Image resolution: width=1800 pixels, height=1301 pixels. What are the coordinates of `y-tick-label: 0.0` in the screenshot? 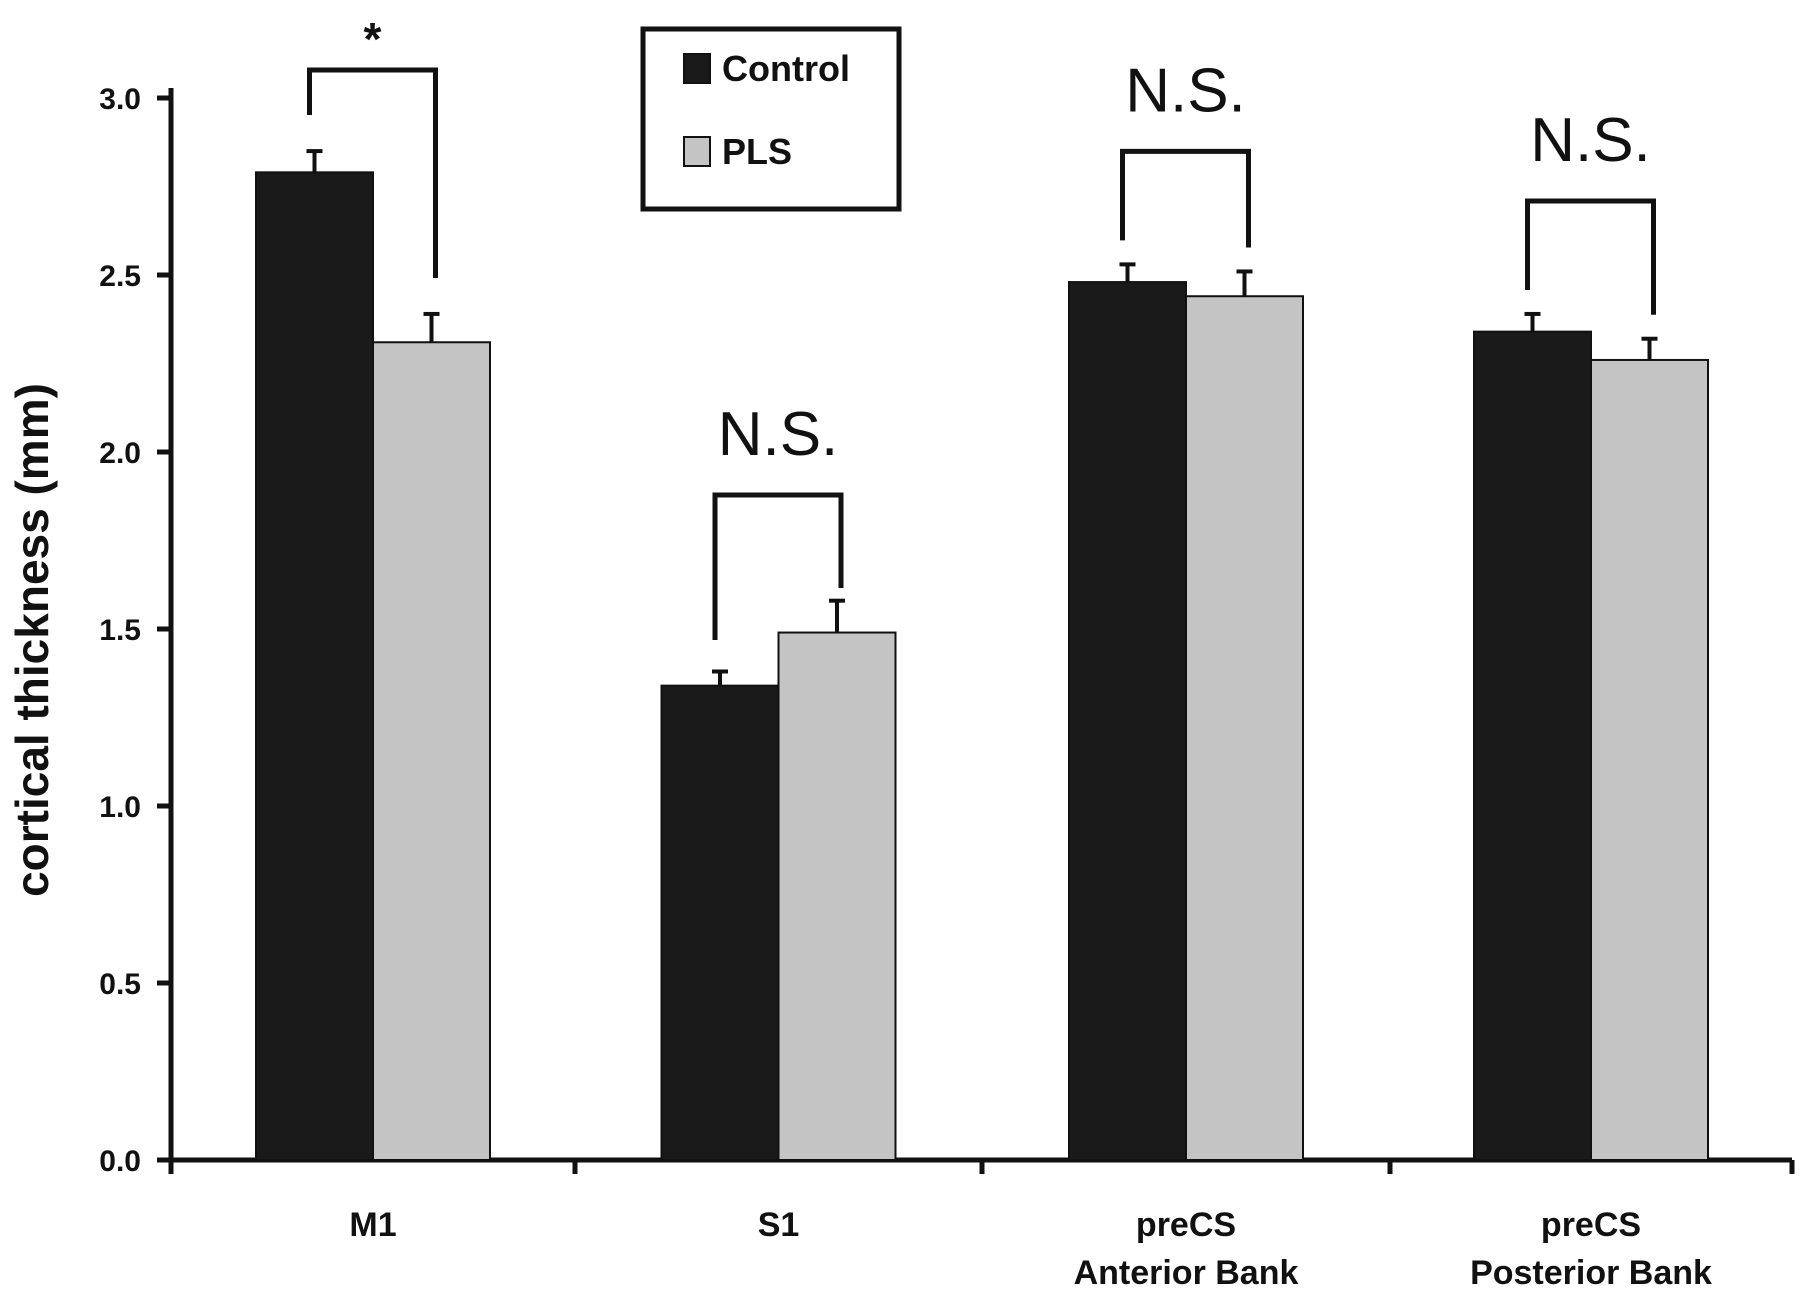 It's located at (120, 1161).